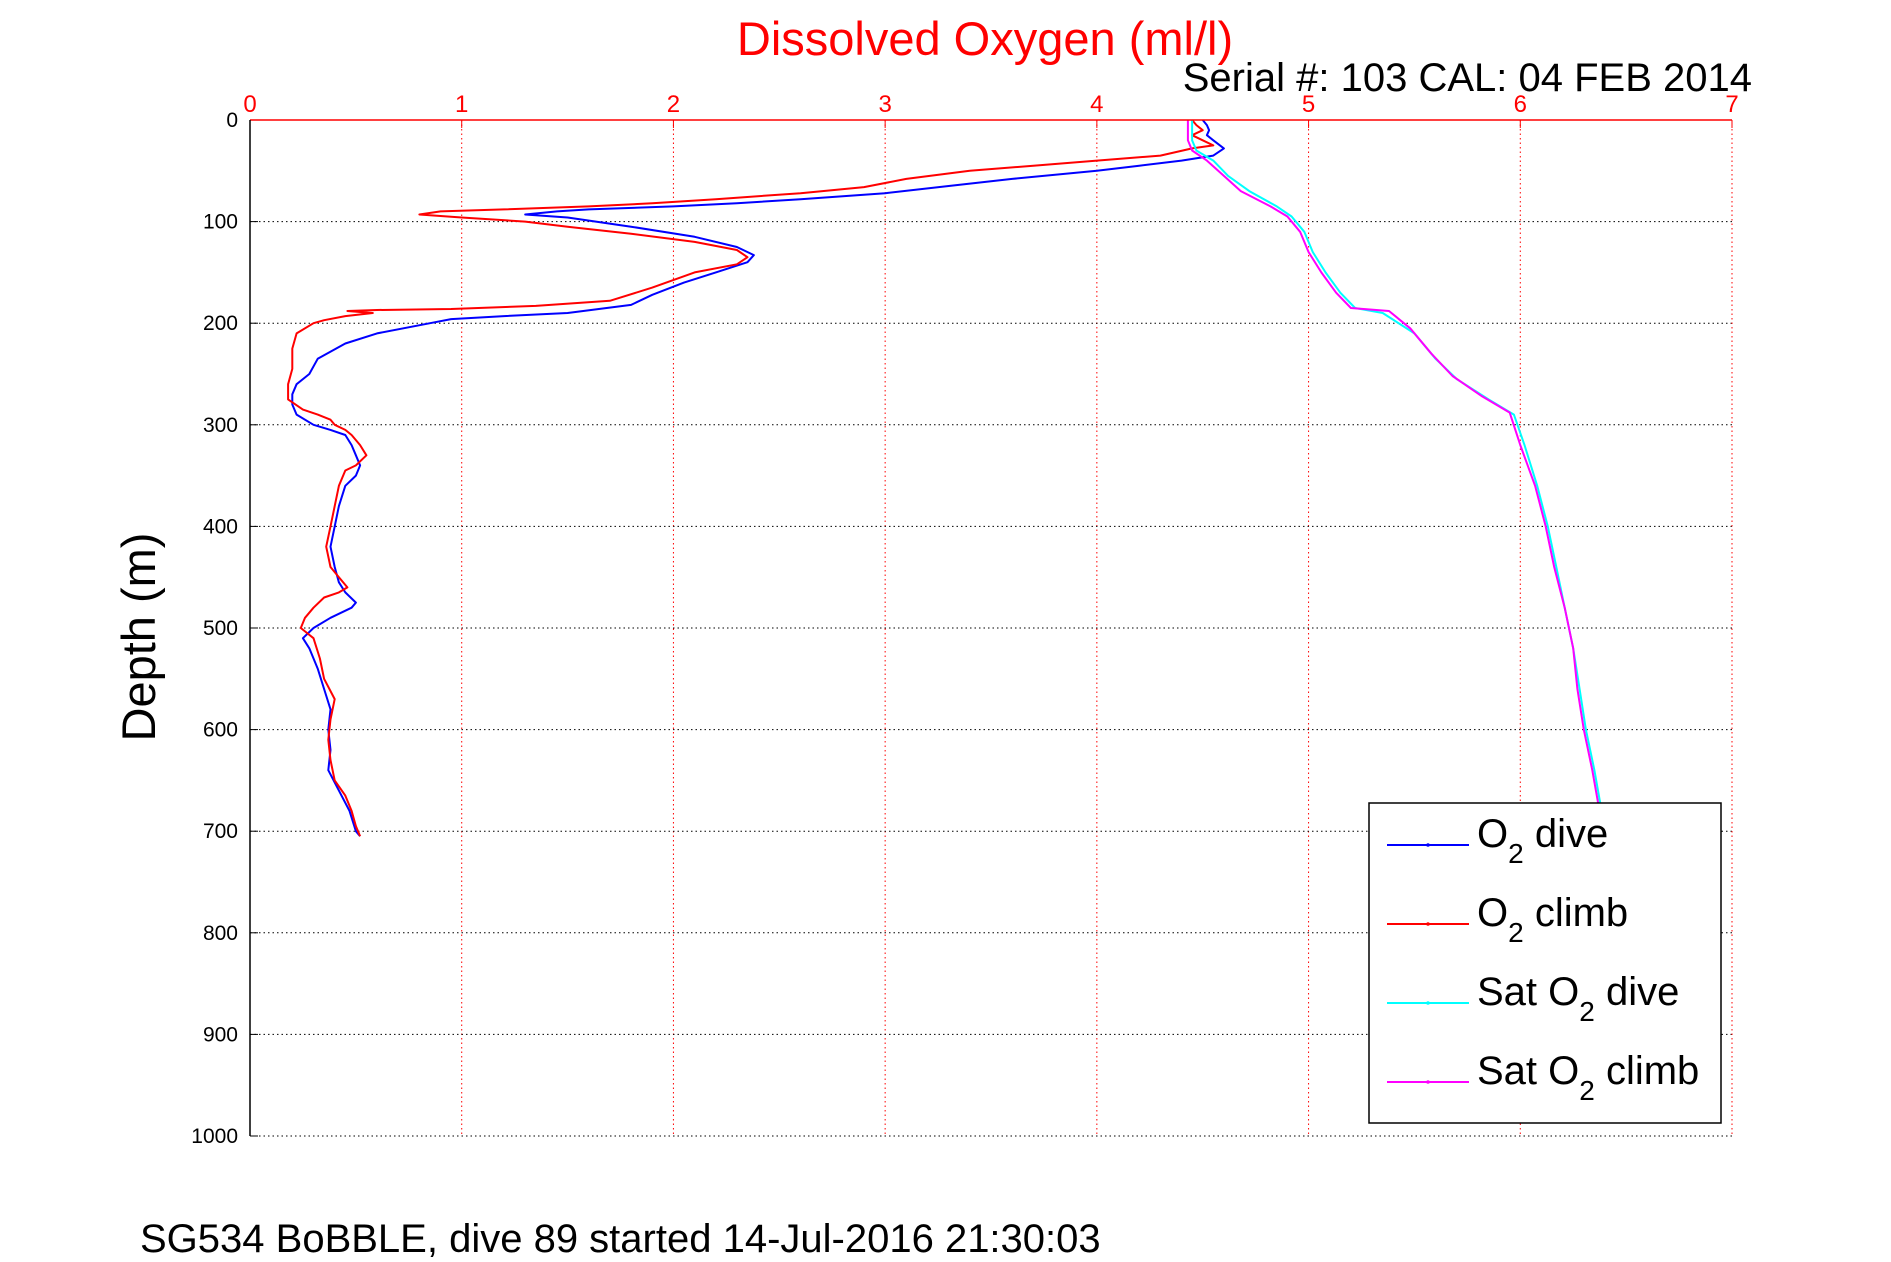  Describe the element at coordinates (985, 38) in the screenshot. I see `chart-title: Dissolved Oxygen (ml/l)` at that location.